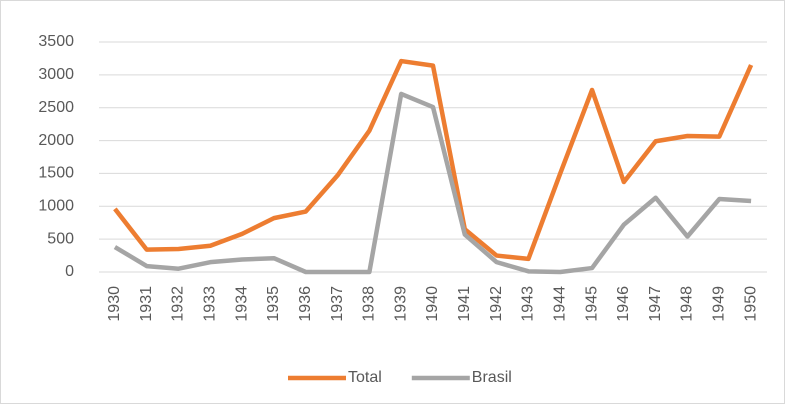 This screenshot has width=786, height=405. I want to click on legend-label: Brasil, so click(492, 377).